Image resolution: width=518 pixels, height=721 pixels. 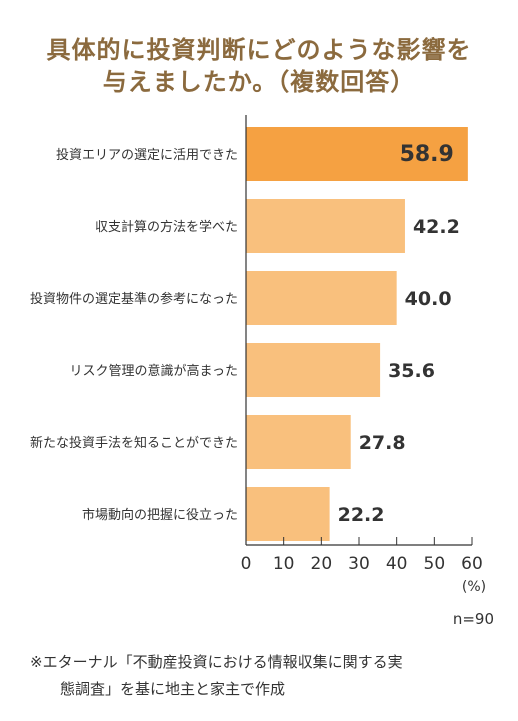 What do you see at coordinates (173, 689) in the screenshot?
I see `footnote-line-2: 態調査」を基に地主と家主で作成` at bounding box center [173, 689].